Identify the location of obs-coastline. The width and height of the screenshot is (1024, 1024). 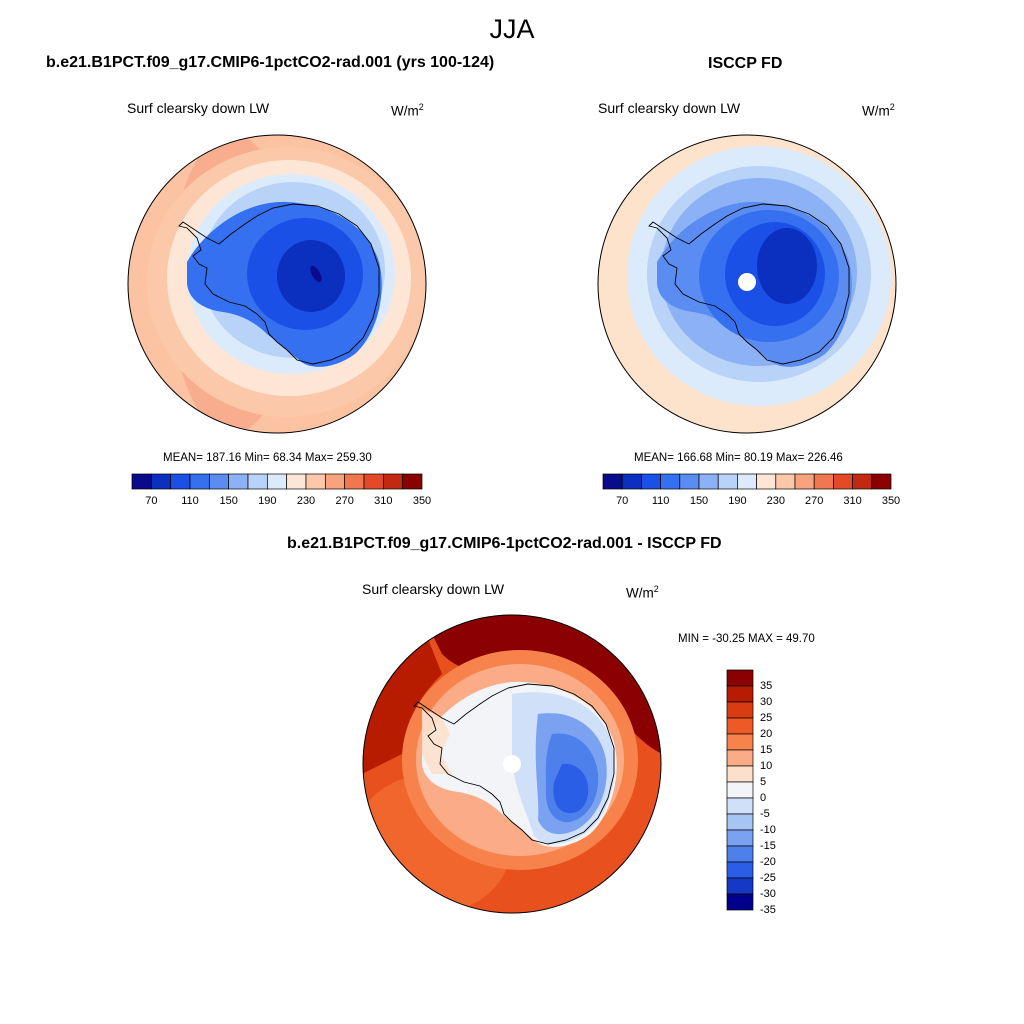
(749, 284).